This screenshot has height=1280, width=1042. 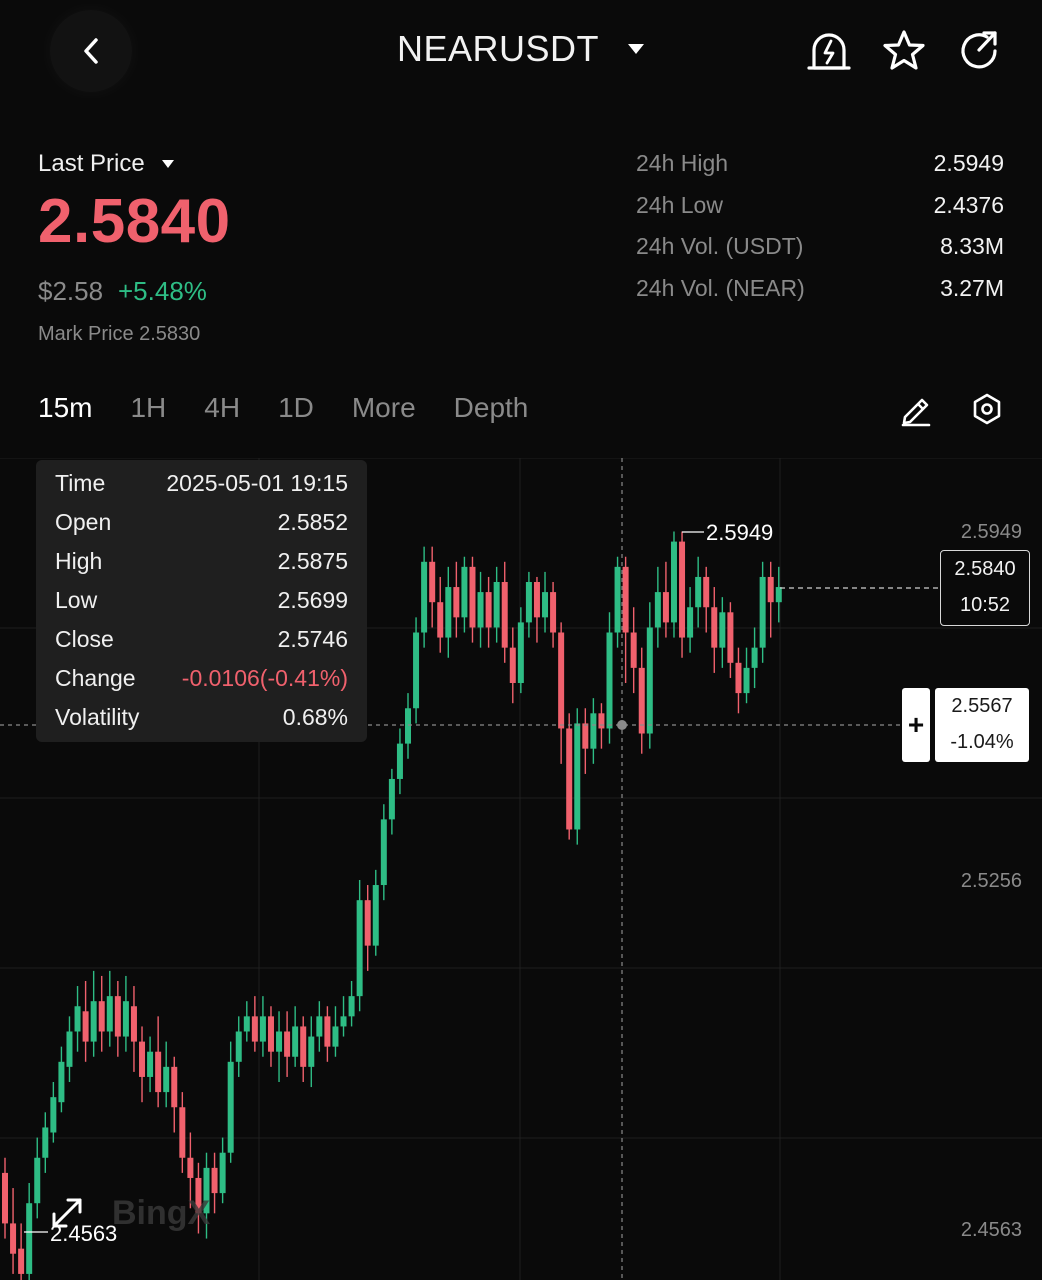 What do you see at coordinates (201, 522) in the screenshot?
I see `tooltip-row: Open 2.5852` at bounding box center [201, 522].